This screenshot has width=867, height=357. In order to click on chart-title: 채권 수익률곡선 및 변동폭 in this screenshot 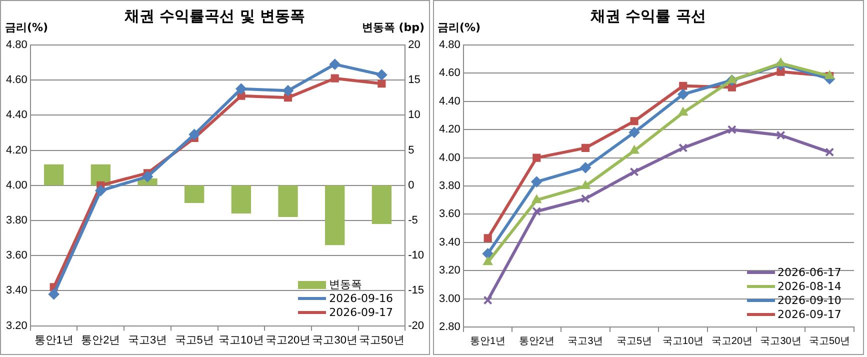, I will do `click(215, 16)`.